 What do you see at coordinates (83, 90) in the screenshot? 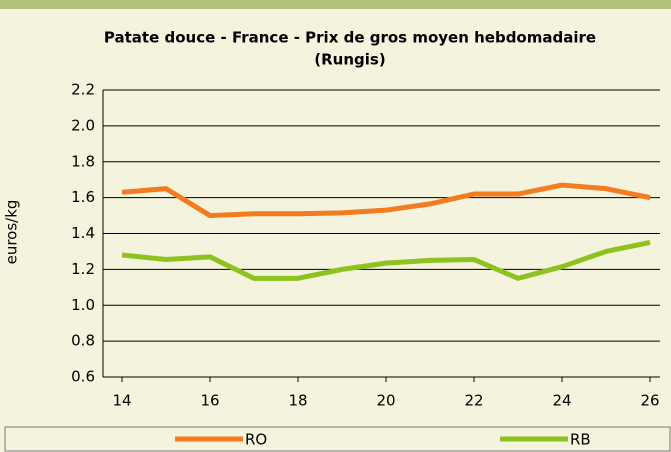
I see `y-tick-label: 2.2` at bounding box center [83, 90].